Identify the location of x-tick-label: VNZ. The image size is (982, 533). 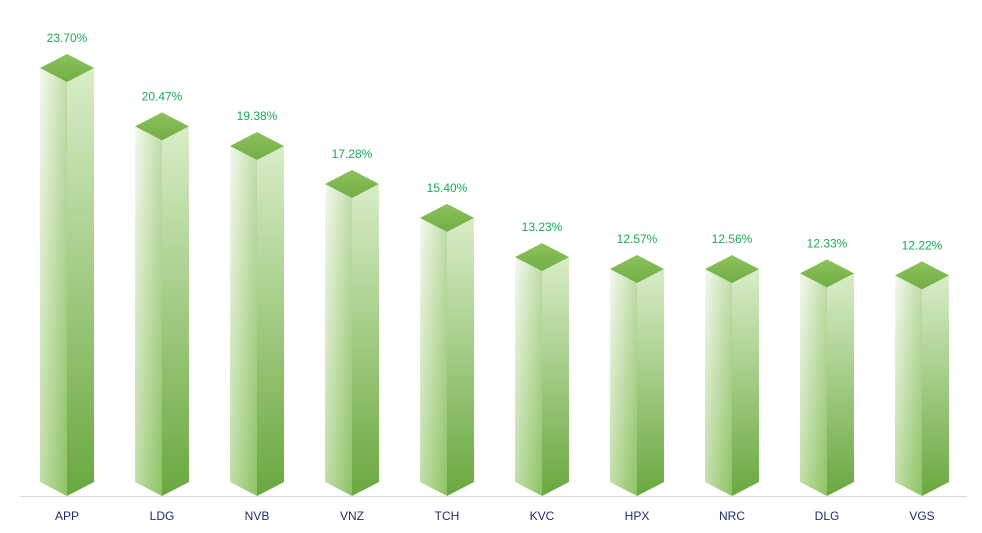
(352, 516).